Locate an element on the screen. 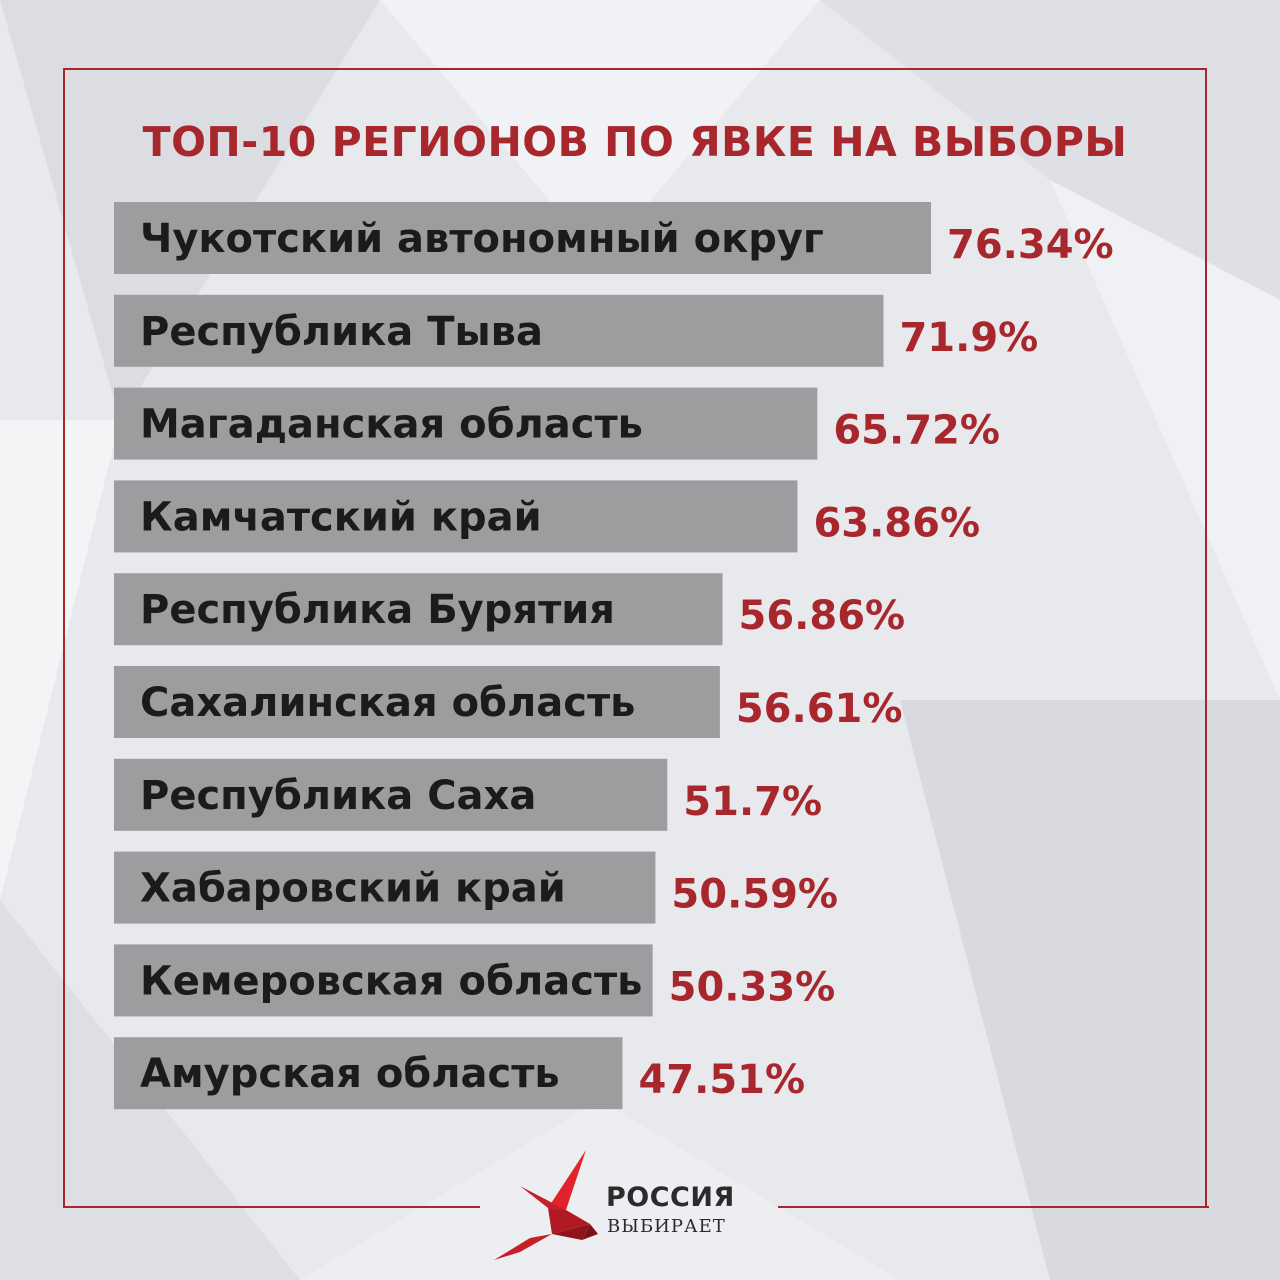  logo-subtitle: ВЫБИРАЕТ is located at coordinates (666, 1226).